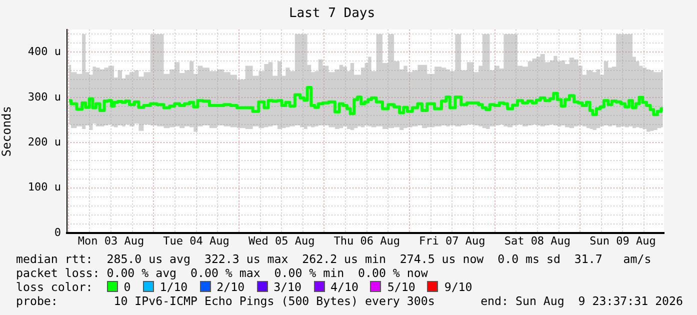 This screenshot has width=697, height=315. What do you see at coordinates (44, 51) in the screenshot?
I see `y-tick-label: 400 u` at bounding box center [44, 51].